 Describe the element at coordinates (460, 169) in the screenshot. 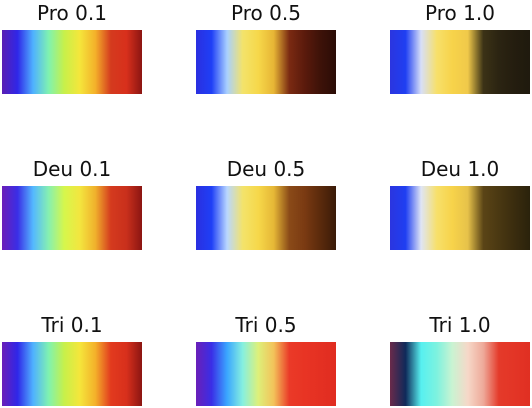

I see `panel-title: Deu 1.0` at that location.